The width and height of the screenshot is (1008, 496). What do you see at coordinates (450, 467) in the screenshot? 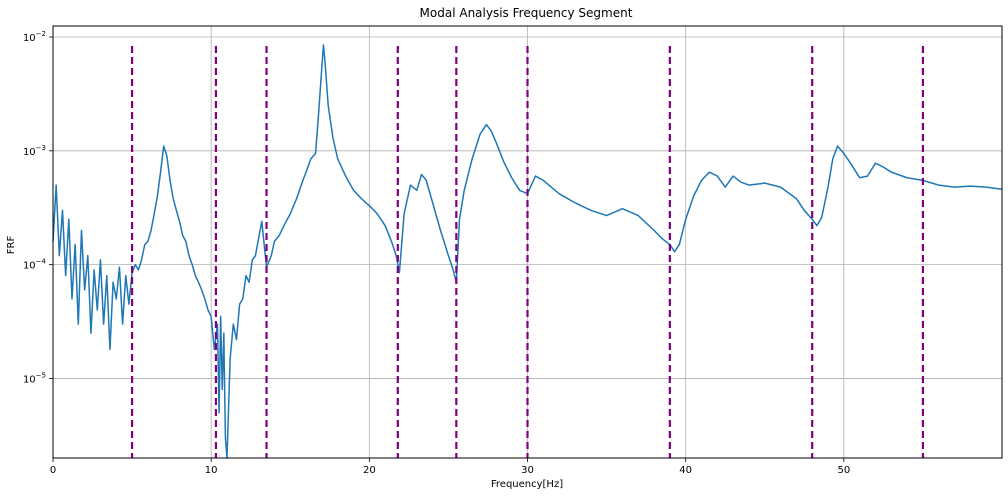
I see `x-axis-ticks: 0 10 20 30 40 50` at bounding box center [450, 467].